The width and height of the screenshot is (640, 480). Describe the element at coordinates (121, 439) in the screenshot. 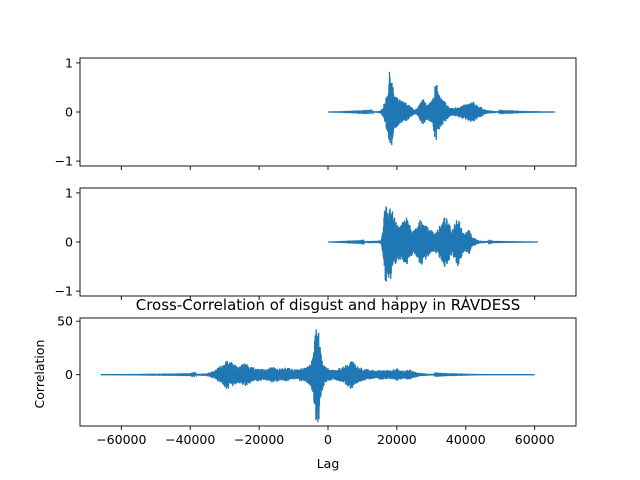

I see `x-tick-label: −60000` at that location.